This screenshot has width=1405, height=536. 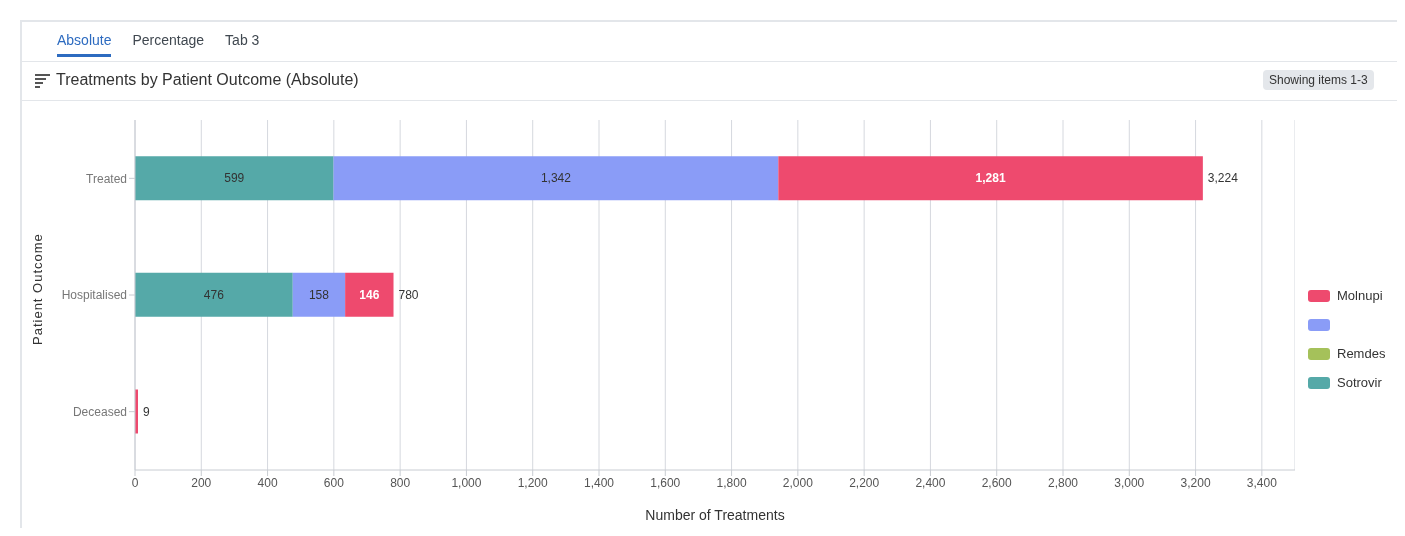 What do you see at coordinates (599, 482) in the screenshot?
I see `x-tick-label: 1,400` at bounding box center [599, 482].